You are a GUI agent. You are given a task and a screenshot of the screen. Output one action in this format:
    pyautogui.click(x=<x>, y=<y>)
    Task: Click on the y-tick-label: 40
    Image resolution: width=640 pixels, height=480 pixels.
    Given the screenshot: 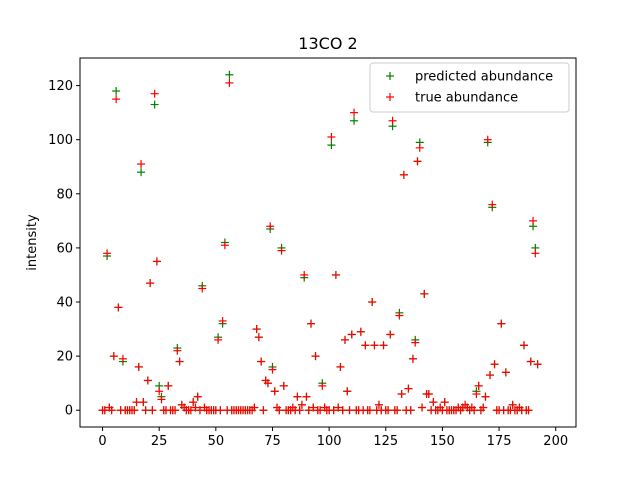 What is the action you would take?
    pyautogui.click(x=64, y=303)
    